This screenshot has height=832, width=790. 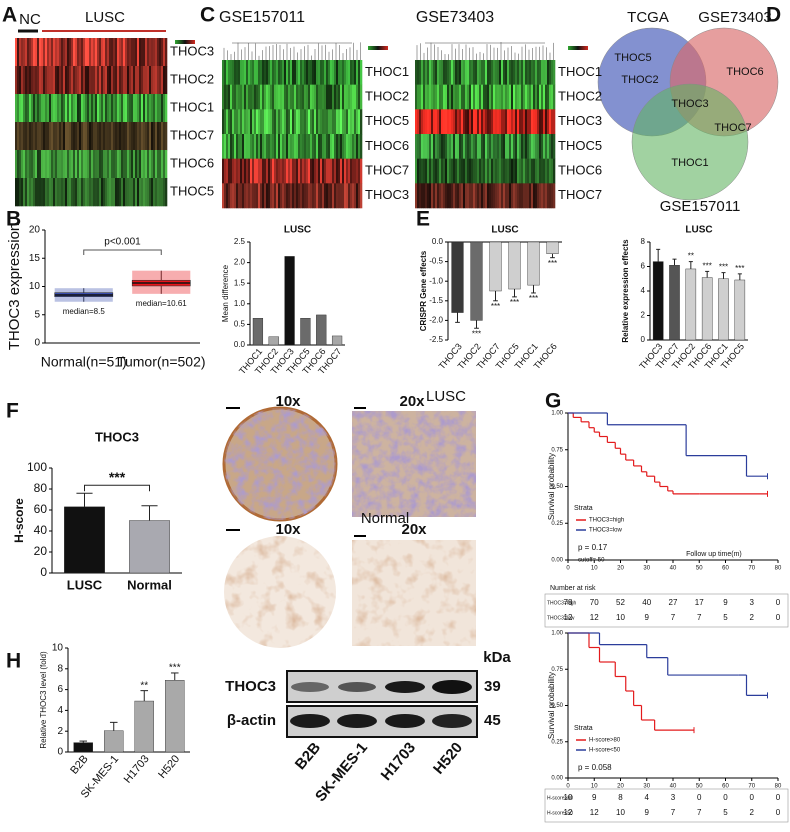 I want to click on y-tick-label: 0.00, so click(x=557, y=561).